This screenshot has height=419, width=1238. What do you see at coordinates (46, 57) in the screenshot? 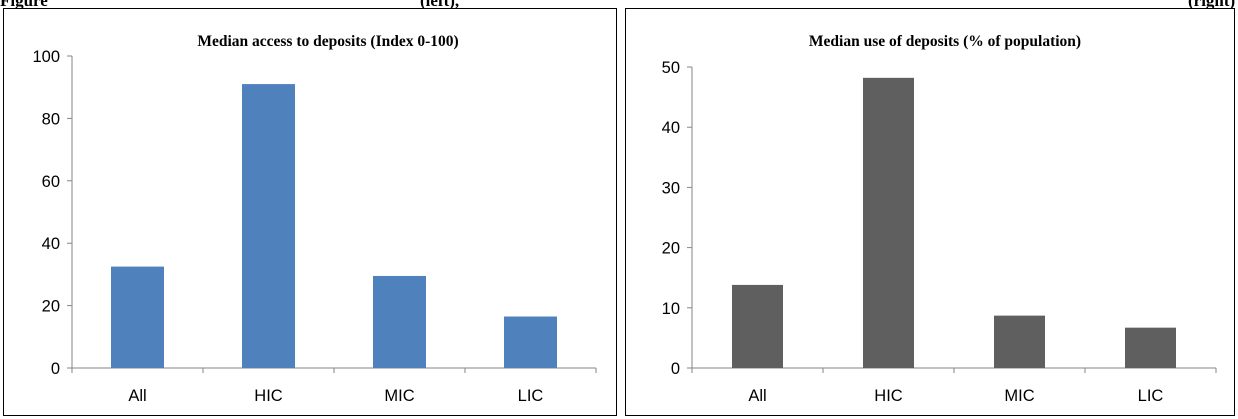
I see `y-tick-label: 100` at bounding box center [46, 57].